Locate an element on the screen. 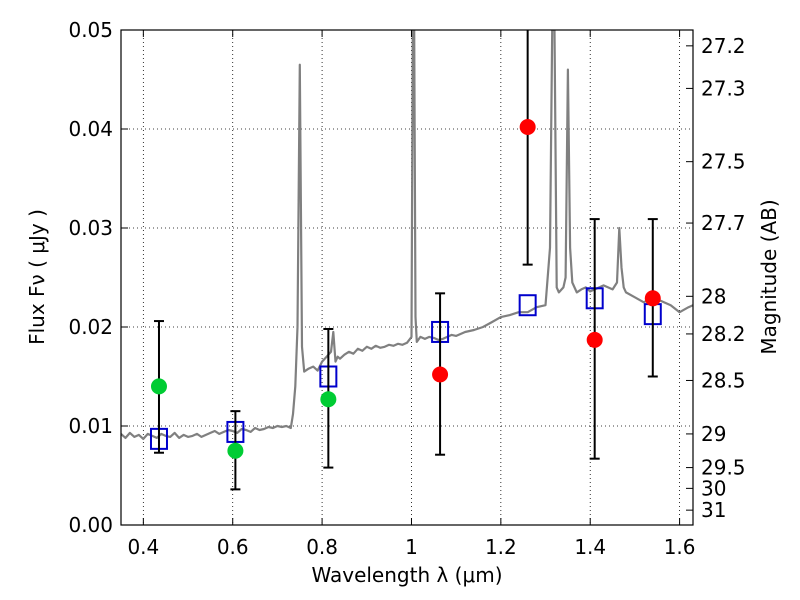 This screenshot has height=600, width=800. x-tick-label: 1.6 is located at coordinates (680, 547).